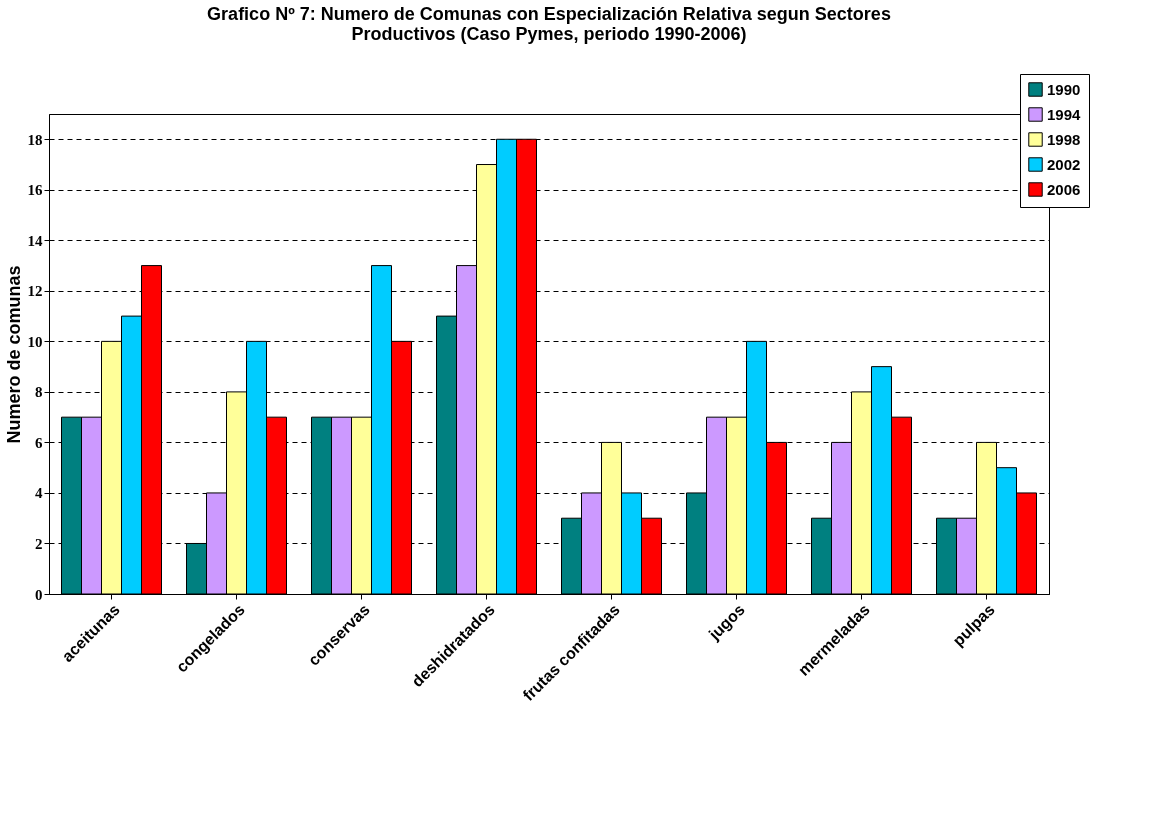  What do you see at coordinates (1064, 164) in the screenshot?
I see `legend-label: 2002` at bounding box center [1064, 164].